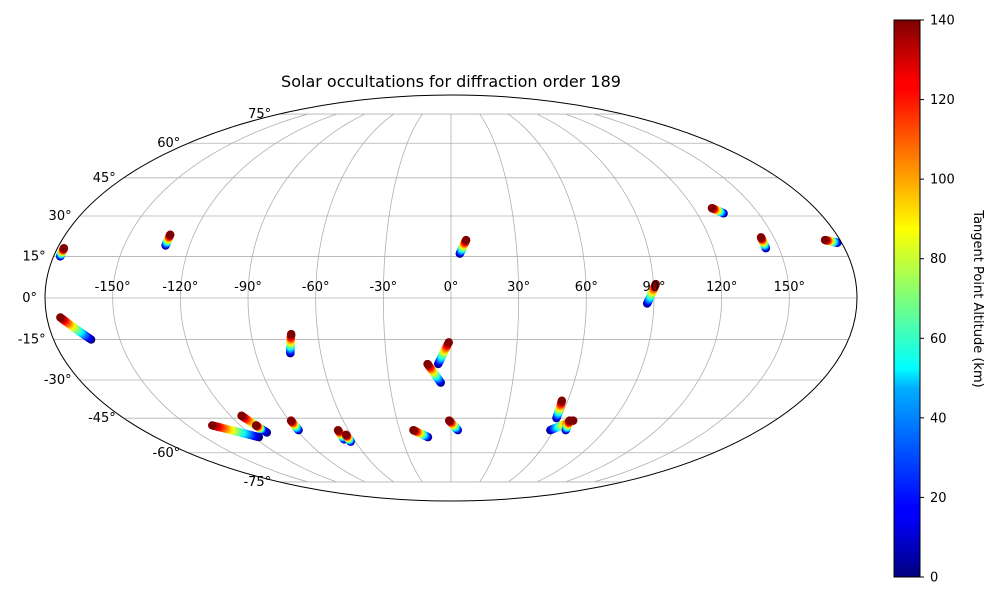  Describe the element at coordinates (942, 100) in the screenshot. I see `colorbar-tick-label: 120` at that location.